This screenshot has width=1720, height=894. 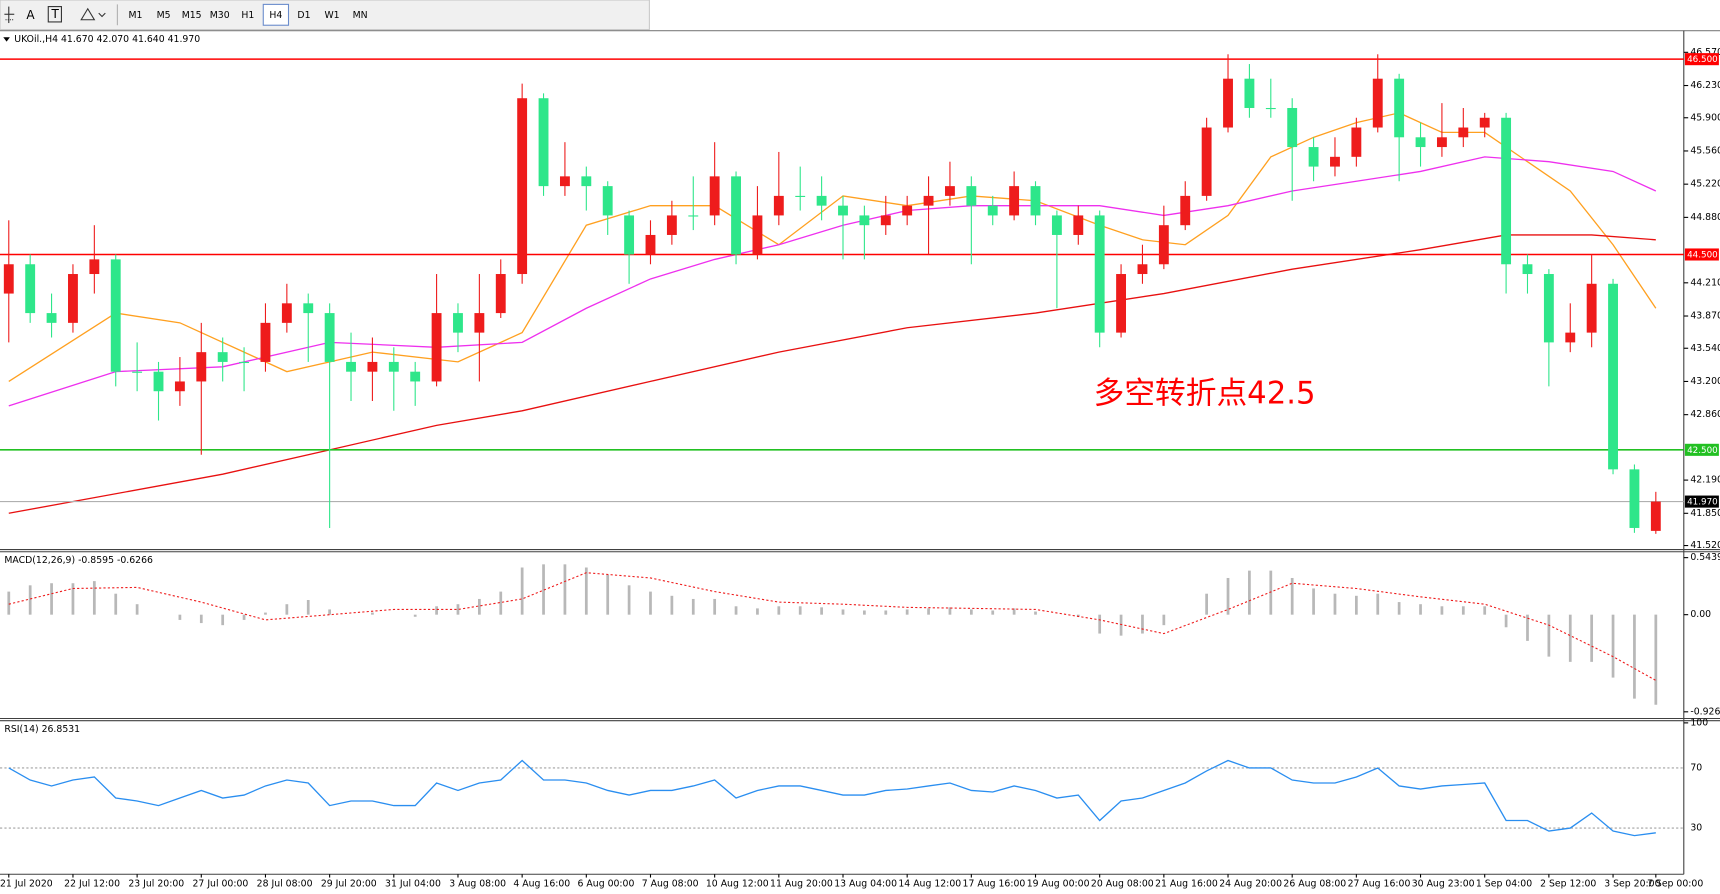 What do you see at coordinates (606, 884) in the screenshot?
I see `x-tick-label: 6 Aug 00:00` at bounding box center [606, 884].